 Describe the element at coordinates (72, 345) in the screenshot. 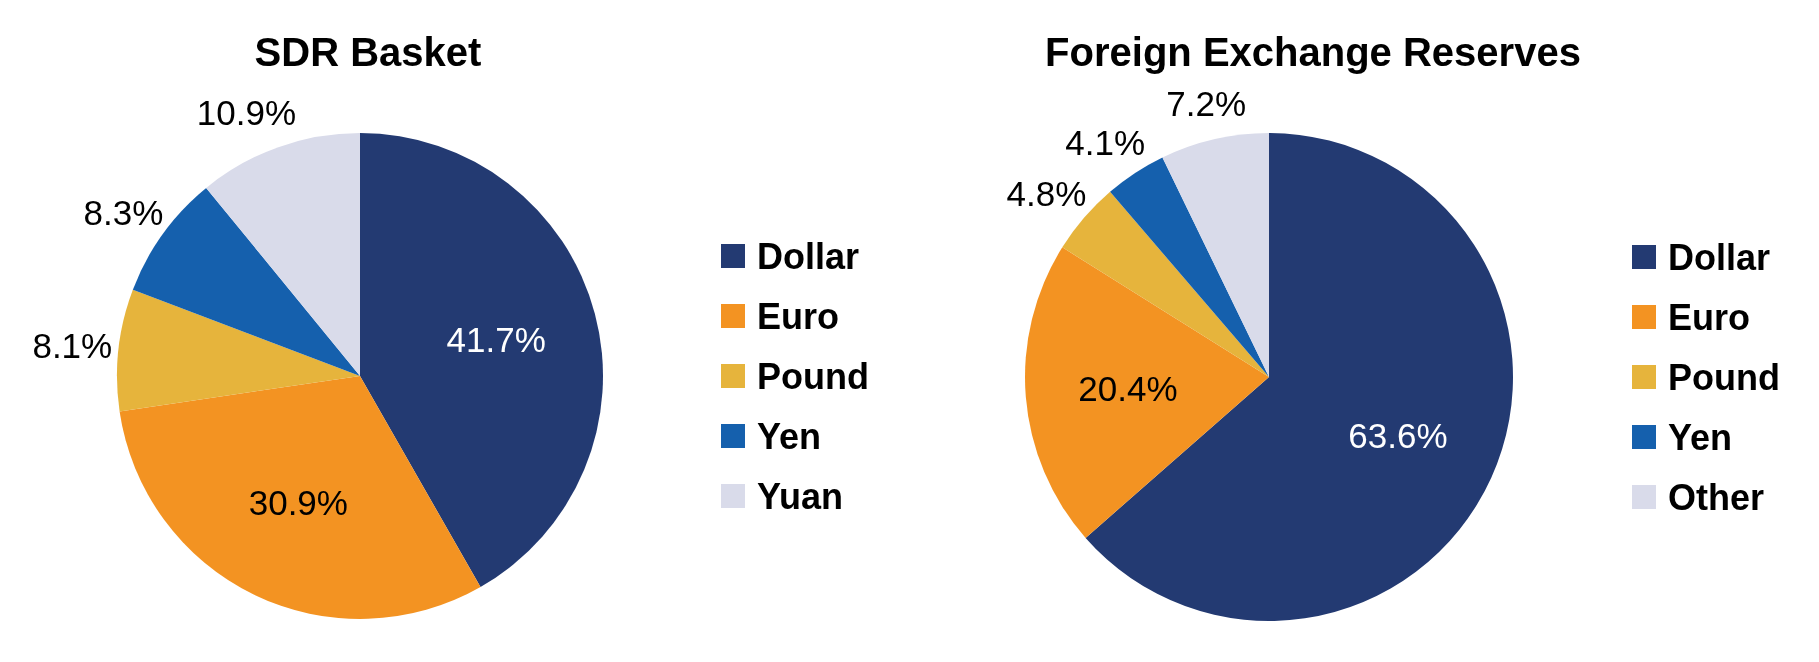

I see `data-label: 8.1%` at that location.